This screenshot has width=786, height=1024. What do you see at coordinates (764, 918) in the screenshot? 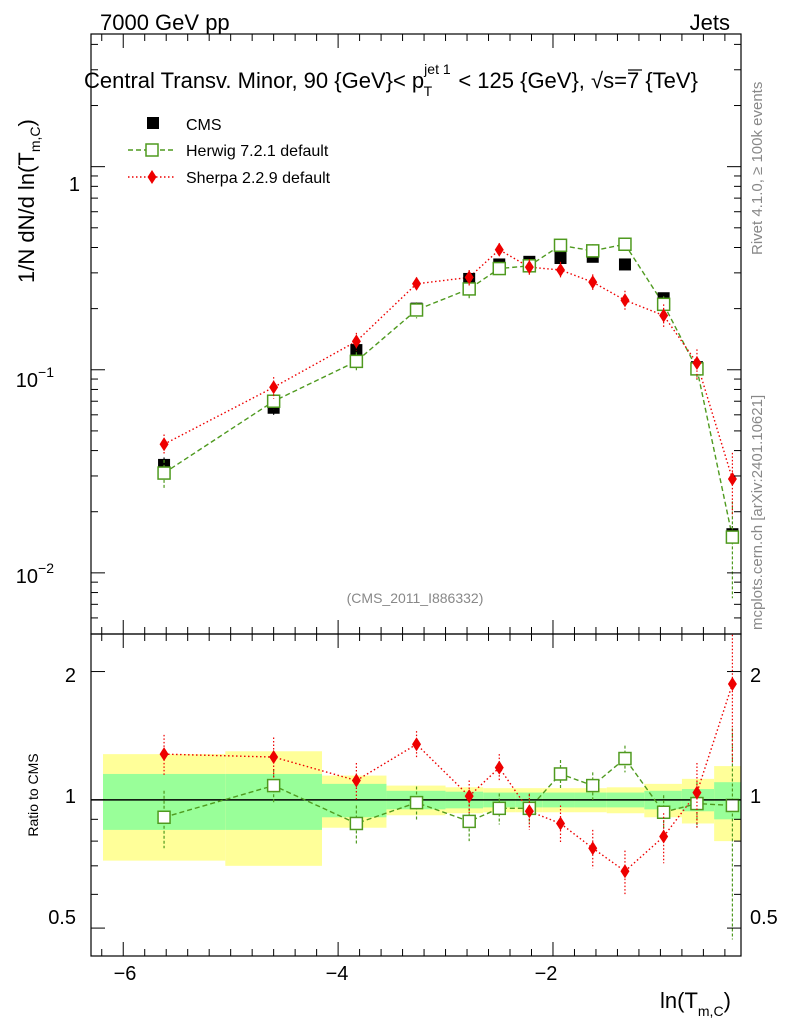
I see `ratio-ytick-0.5-right: 0.5` at bounding box center [764, 918].